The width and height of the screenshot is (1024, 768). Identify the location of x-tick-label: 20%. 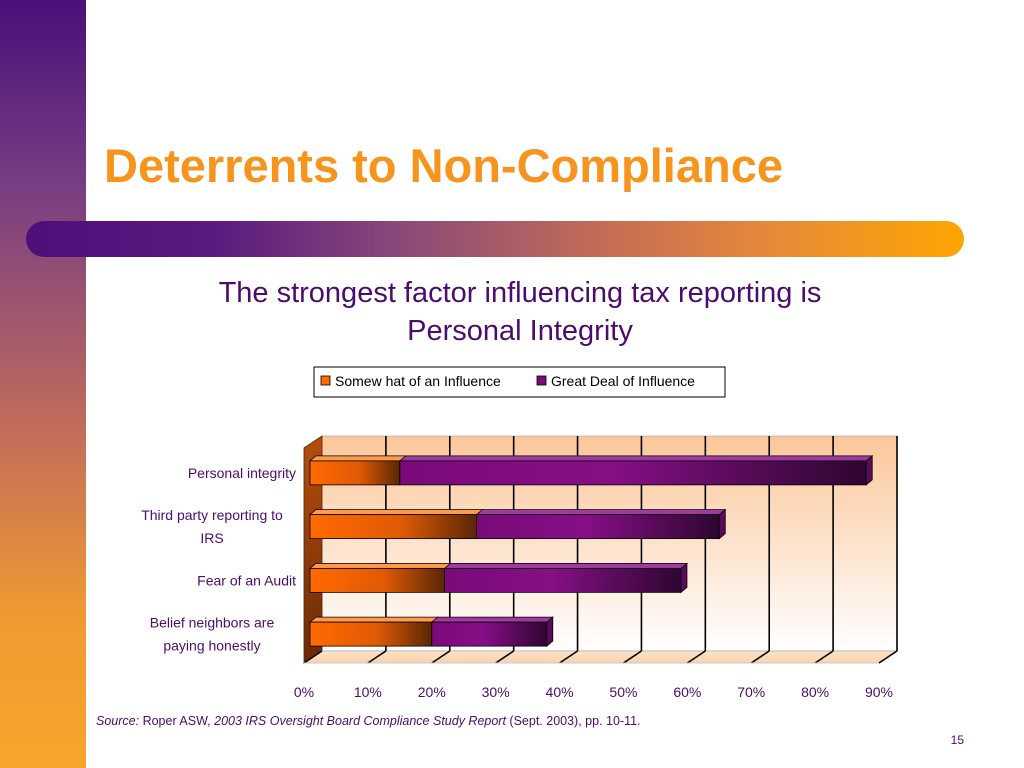
(432, 692).